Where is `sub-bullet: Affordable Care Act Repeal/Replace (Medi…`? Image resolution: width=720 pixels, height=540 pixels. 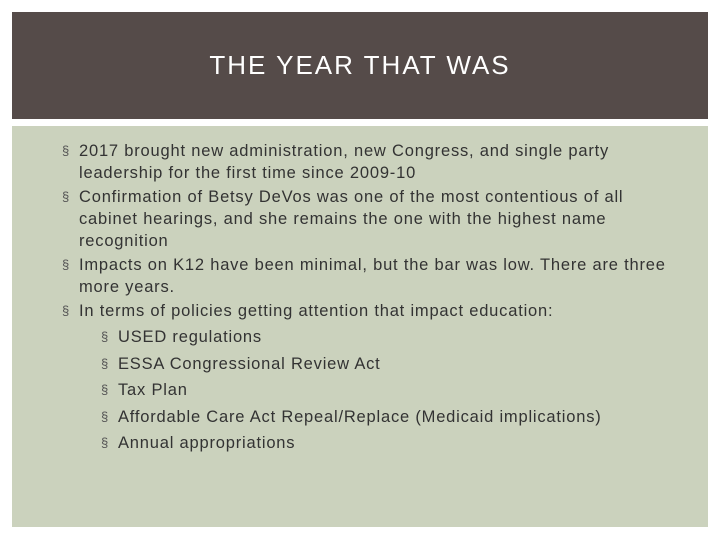 sub-bullet: Affordable Care Act Repeal/Replace (Medi… is located at coordinates (391, 417).